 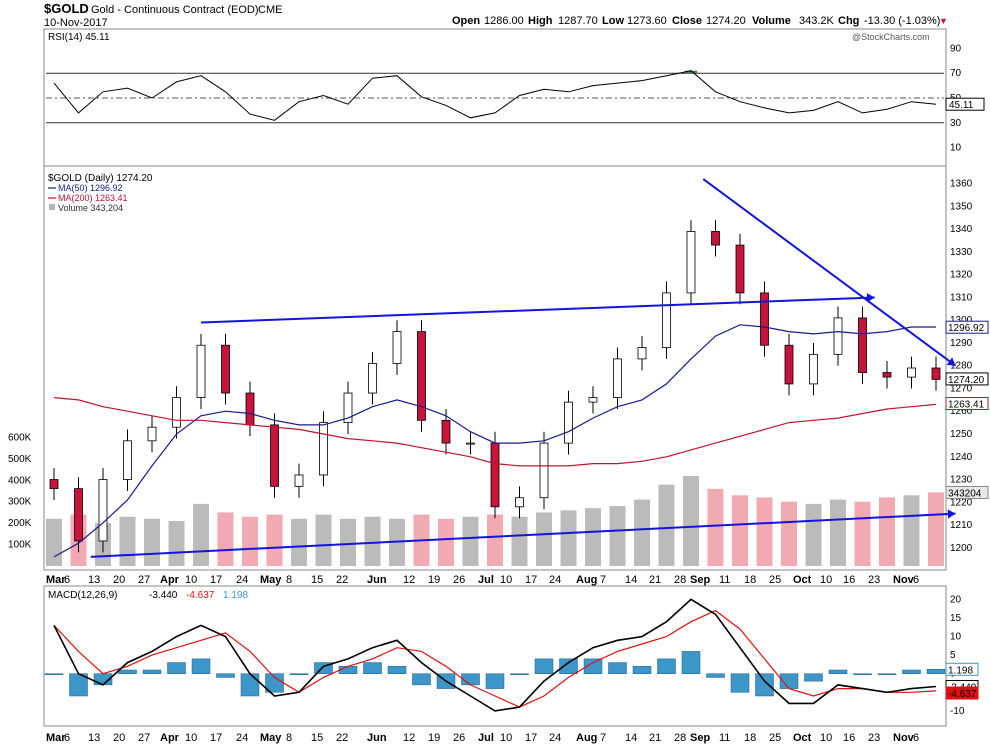 What do you see at coordinates (20, 523) in the screenshot?
I see `volume-tick-label: 200K` at bounding box center [20, 523].